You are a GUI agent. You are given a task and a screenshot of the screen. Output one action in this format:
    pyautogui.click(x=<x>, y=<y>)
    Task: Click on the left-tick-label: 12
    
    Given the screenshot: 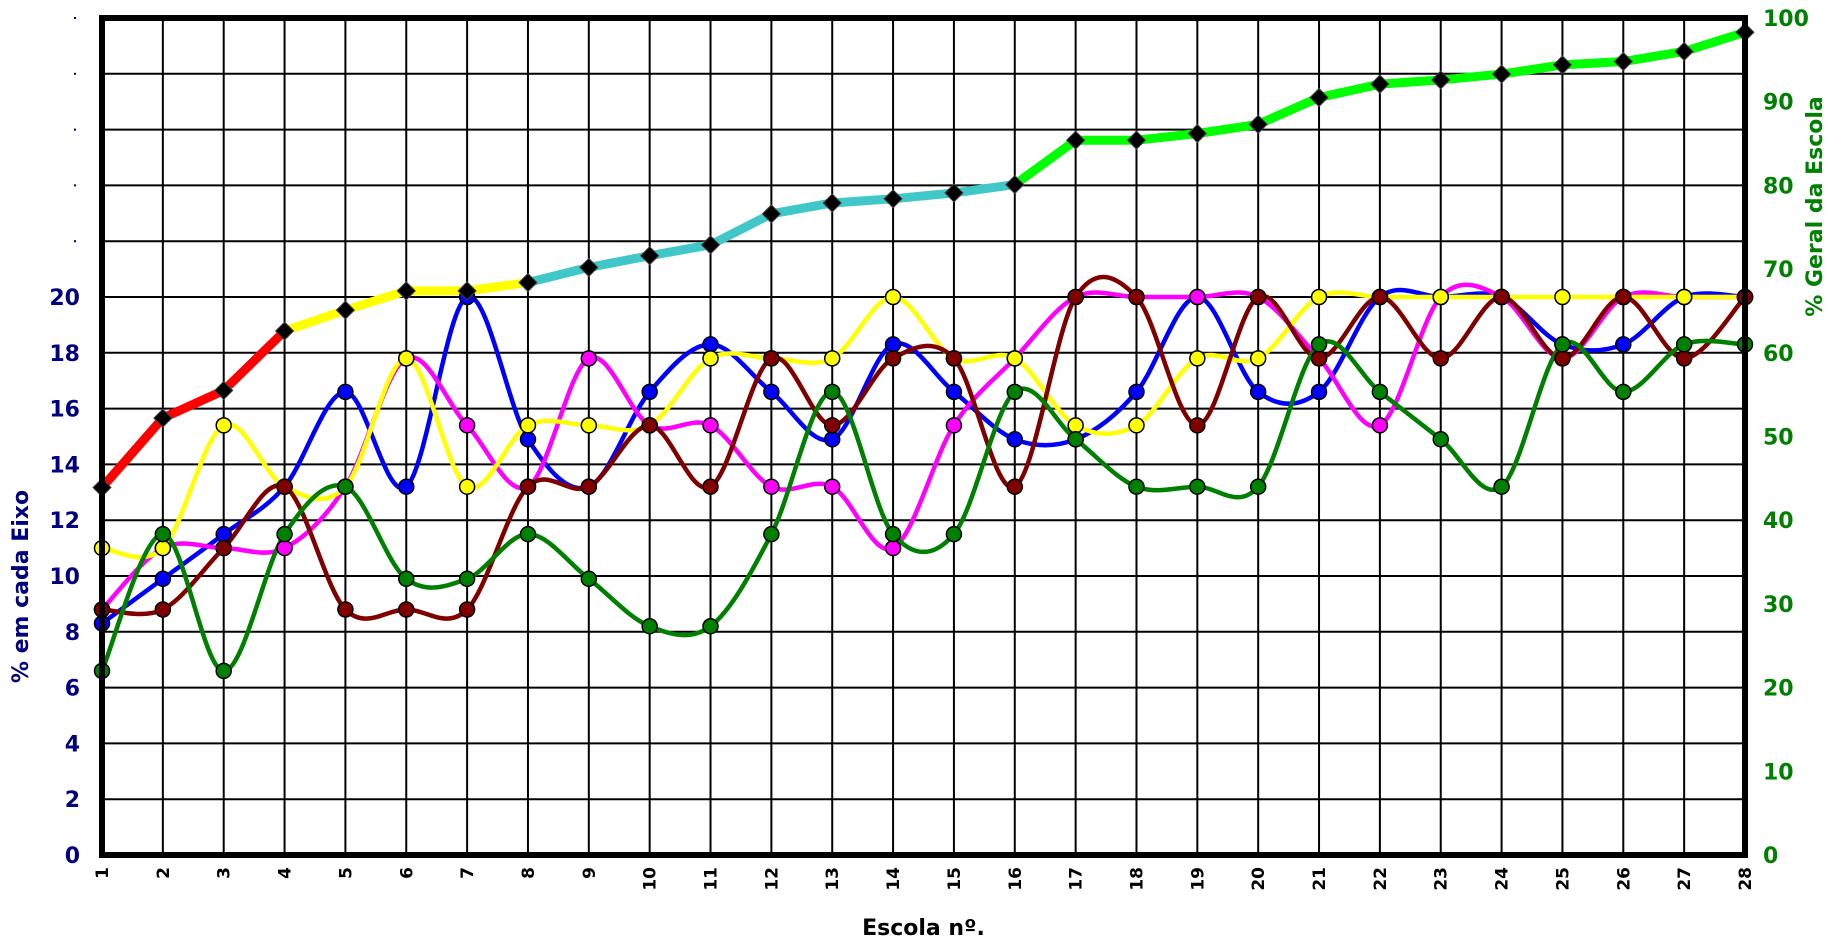 What is the action you would take?
    pyautogui.click(x=64, y=521)
    